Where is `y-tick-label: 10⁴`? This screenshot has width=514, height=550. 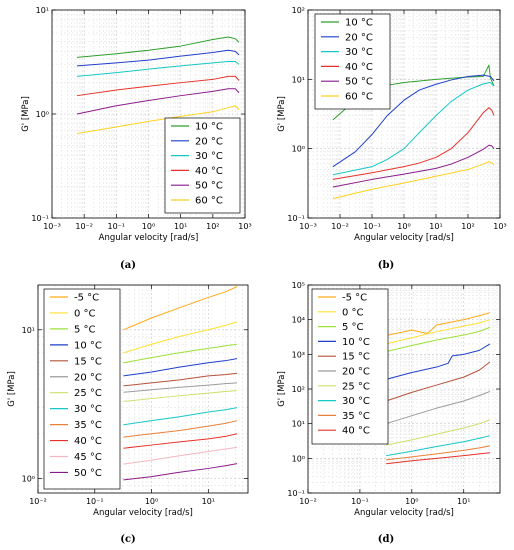 y-tick-label: 10⁴ is located at coordinates (298, 320).